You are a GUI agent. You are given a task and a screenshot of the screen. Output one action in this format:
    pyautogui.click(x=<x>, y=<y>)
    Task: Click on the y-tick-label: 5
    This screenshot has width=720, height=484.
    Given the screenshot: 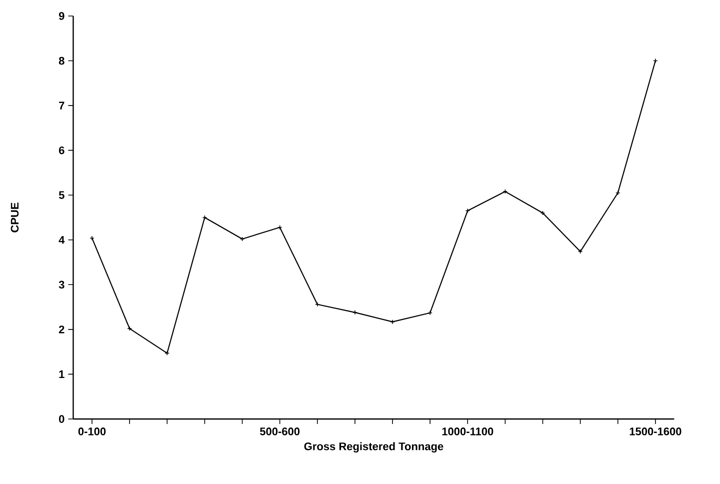 What is the action you would take?
    pyautogui.click(x=61, y=195)
    